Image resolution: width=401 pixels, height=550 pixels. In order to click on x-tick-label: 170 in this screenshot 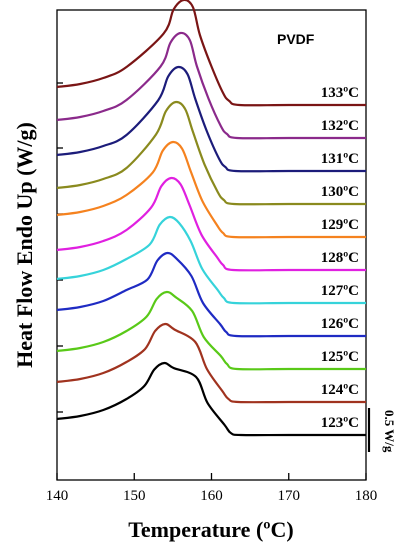, I will do `click(289, 496)`.